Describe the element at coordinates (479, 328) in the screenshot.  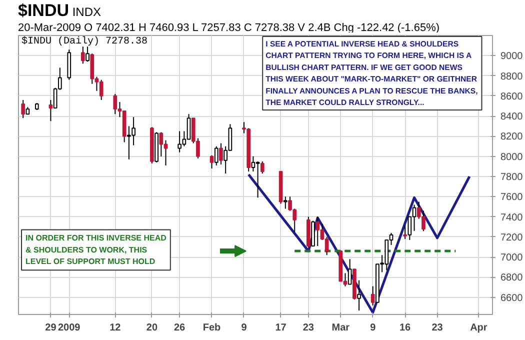
I see `x-tick-label: Apr` at that location.